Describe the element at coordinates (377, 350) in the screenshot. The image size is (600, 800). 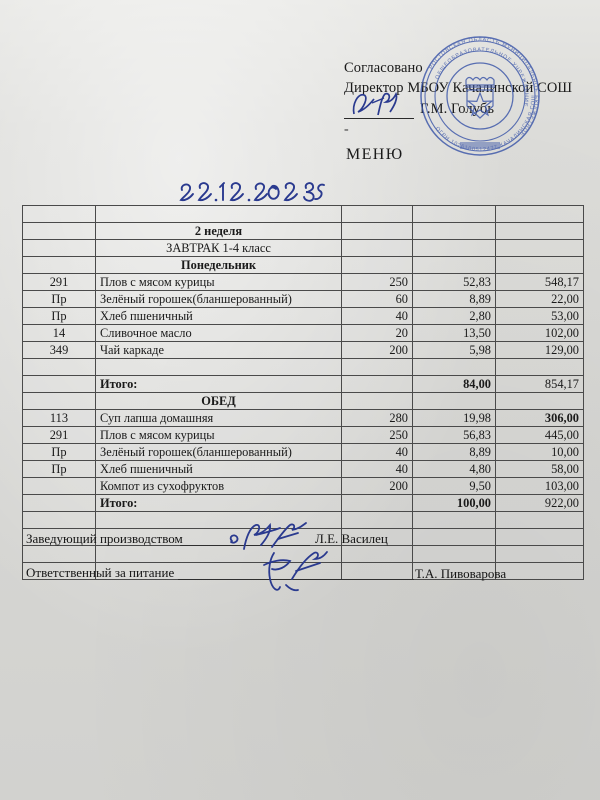
I see `cell-out: 200` at that location.